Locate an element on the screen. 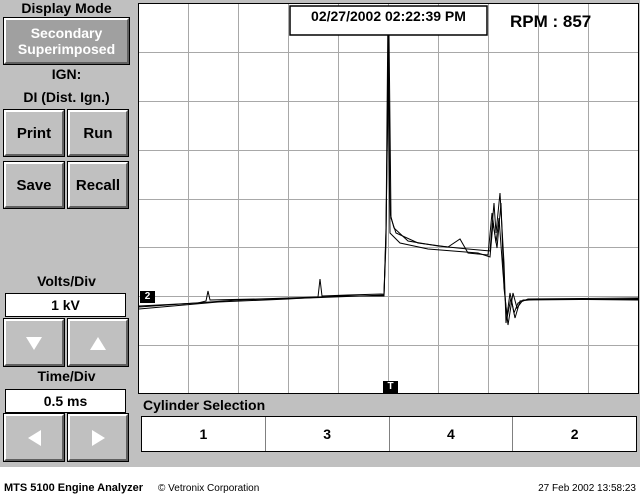  right-arrow is located at coordinates (98, 437).